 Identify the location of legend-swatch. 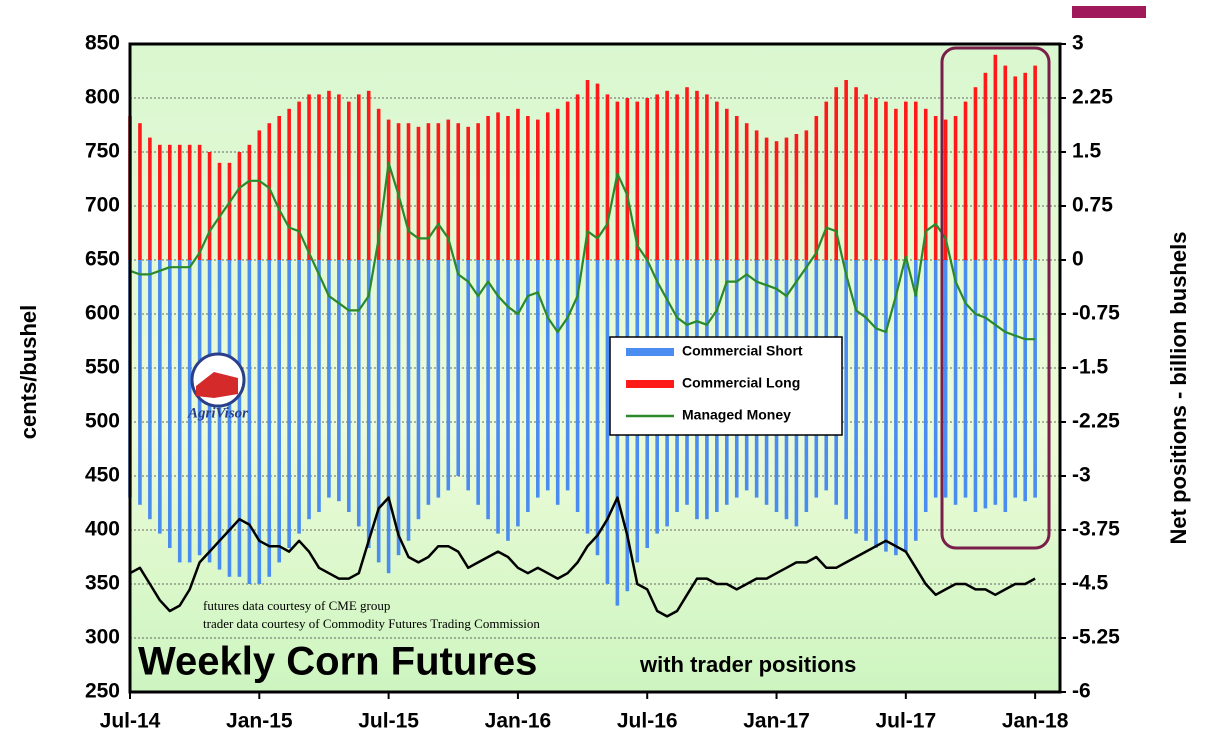
(650, 352).